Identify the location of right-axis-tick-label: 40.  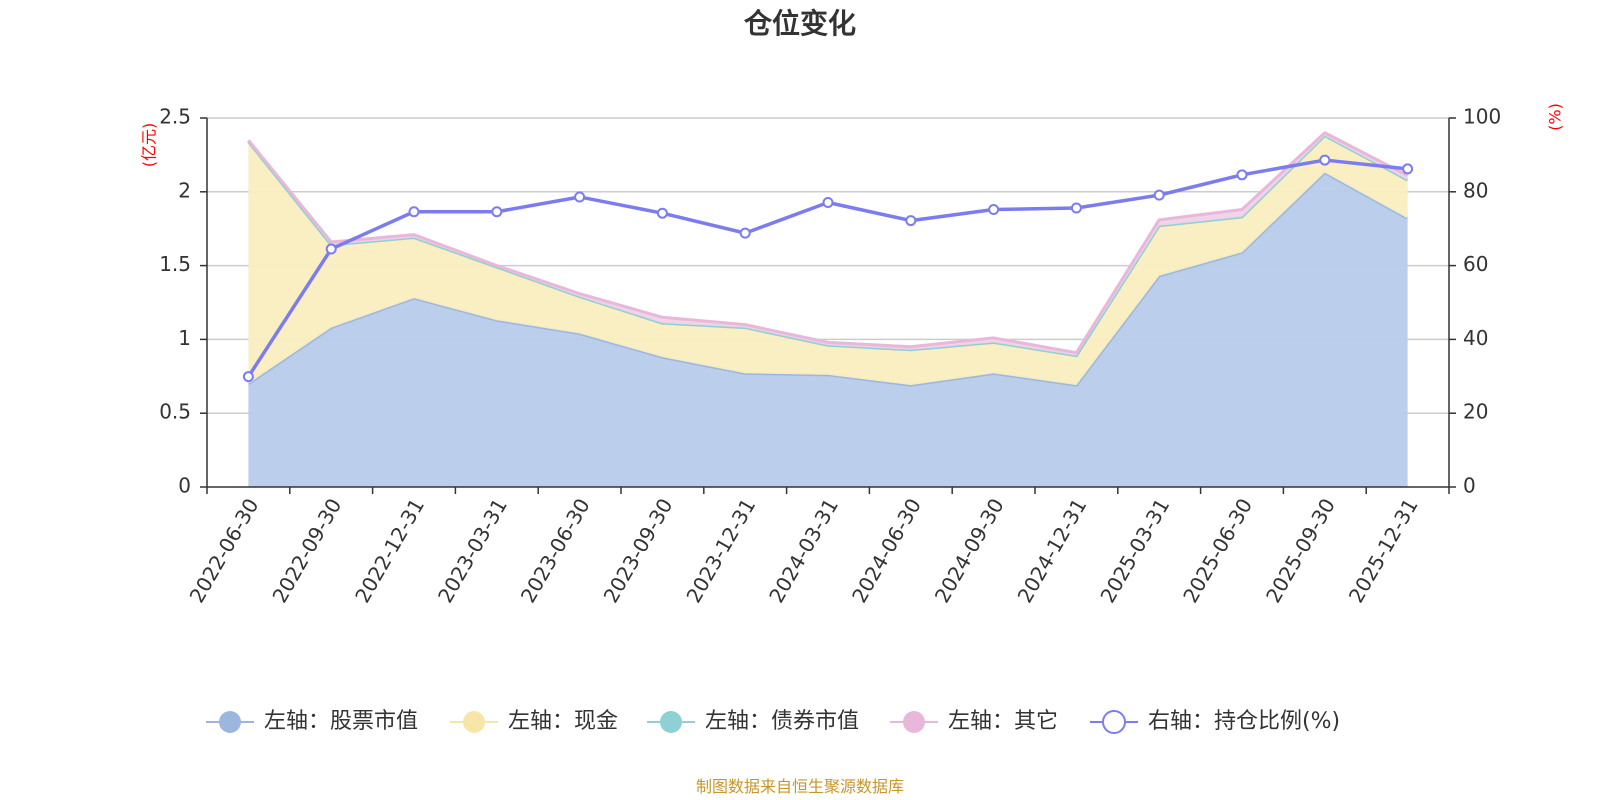
(1475, 338).